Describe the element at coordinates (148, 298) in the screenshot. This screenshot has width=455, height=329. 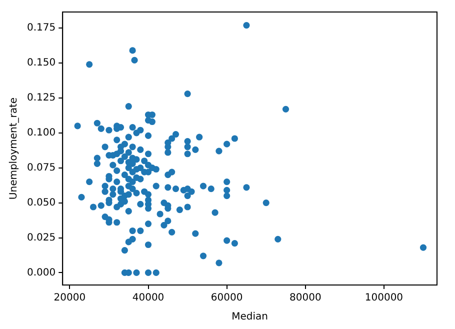
I see `x-tick-label: 40000` at that location.